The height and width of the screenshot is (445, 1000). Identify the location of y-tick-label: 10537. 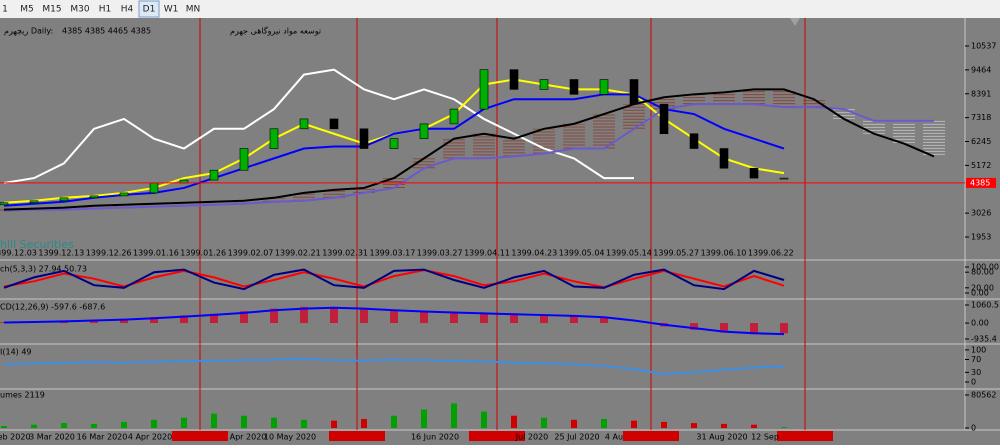
(983, 46).